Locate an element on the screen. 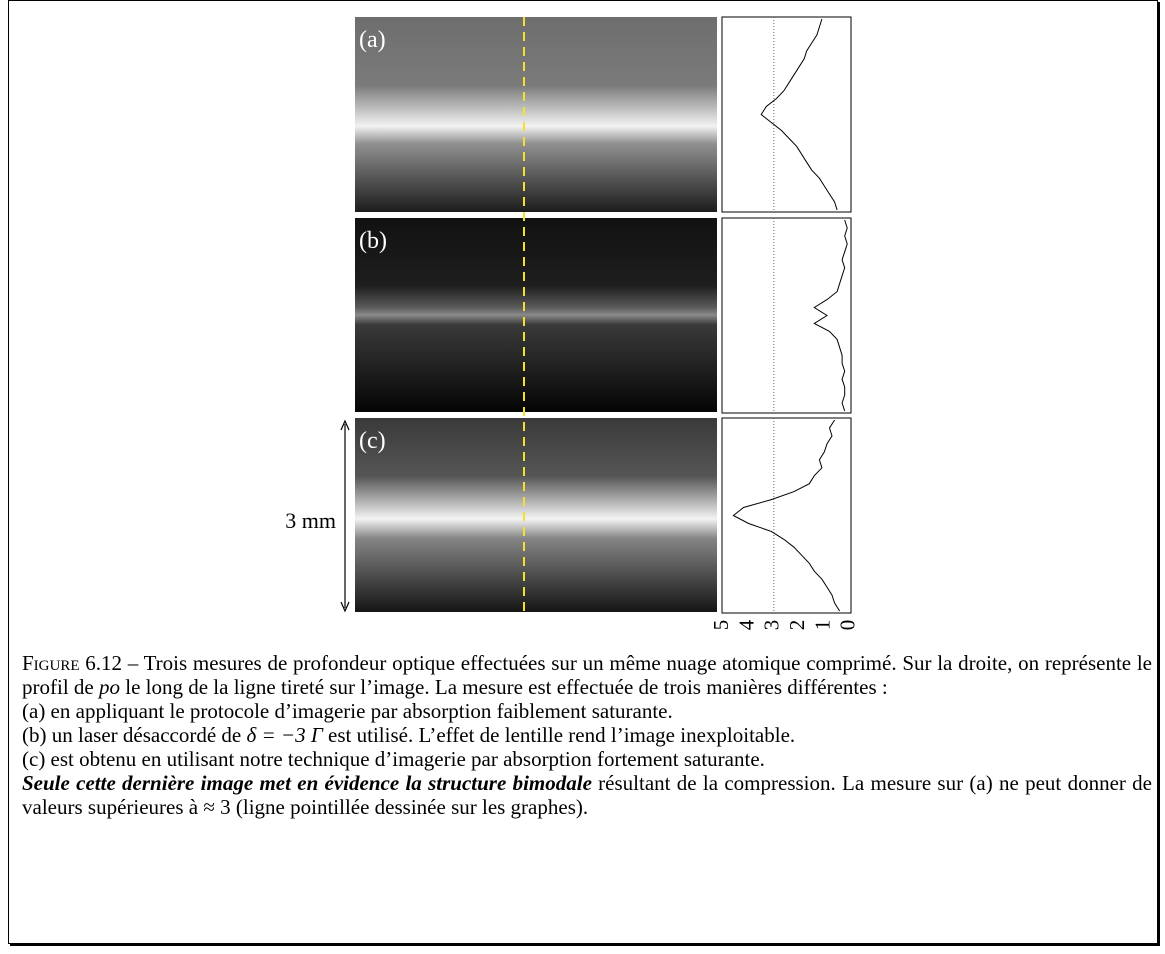 The width and height of the screenshot is (1165, 954). x-tick-label: 3 is located at coordinates (772, 625).